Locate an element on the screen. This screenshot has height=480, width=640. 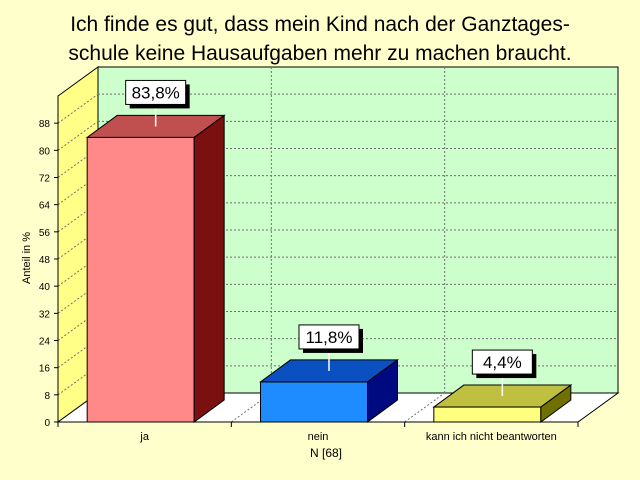
y-tick-label-48: 48 is located at coordinates (45, 260).